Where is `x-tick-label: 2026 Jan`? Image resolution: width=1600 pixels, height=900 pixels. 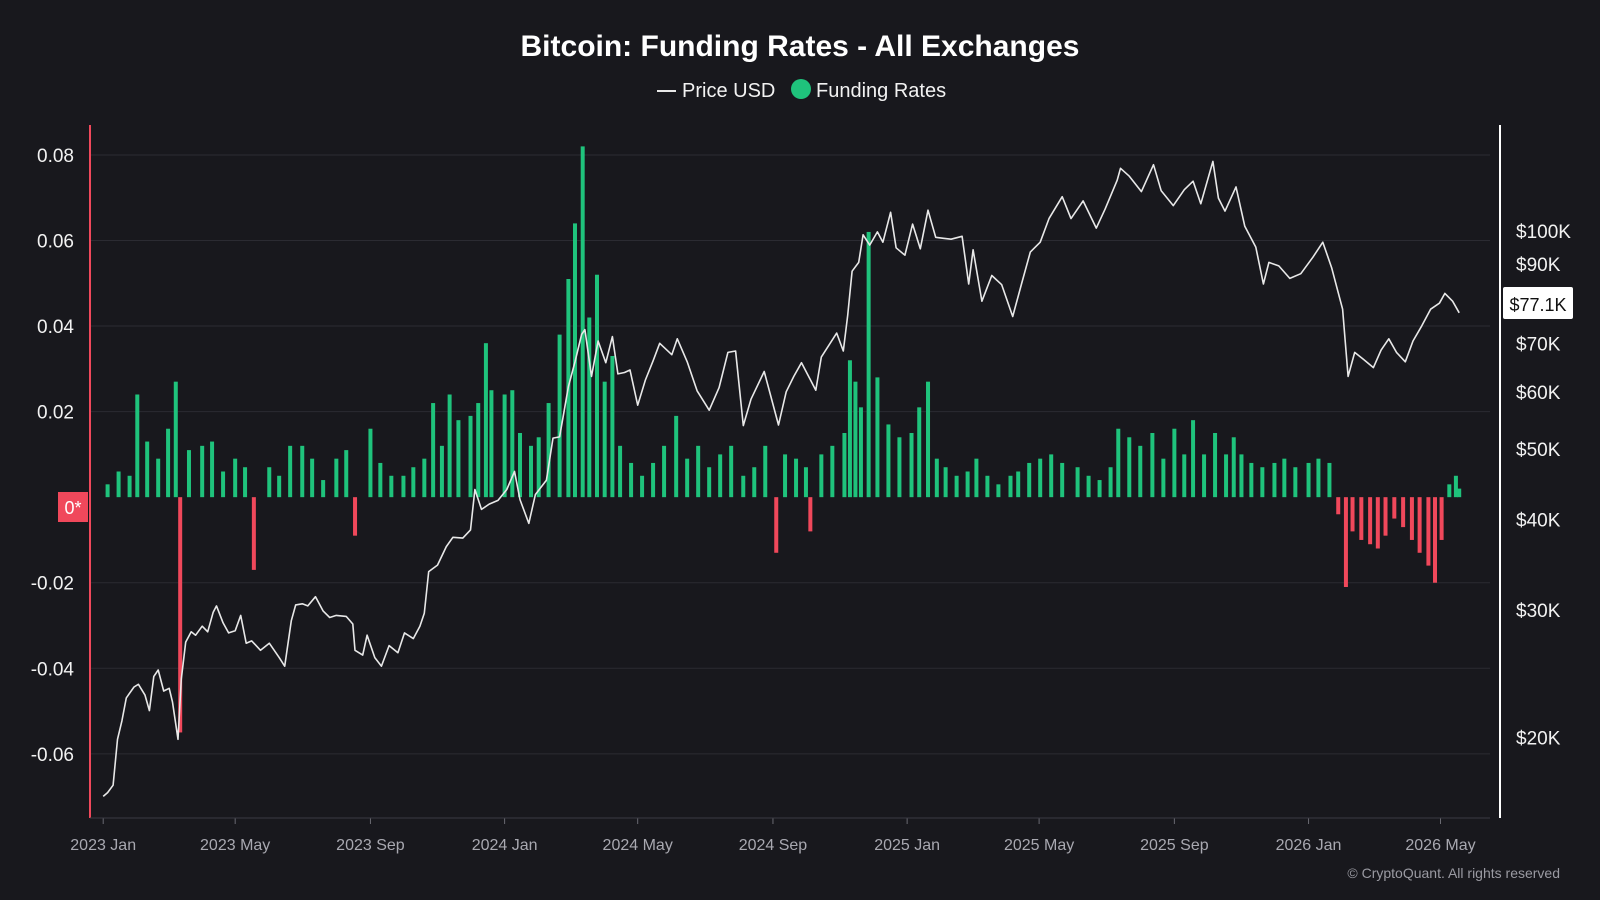 x-tick-label: 2026 Jan is located at coordinates (1309, 845).